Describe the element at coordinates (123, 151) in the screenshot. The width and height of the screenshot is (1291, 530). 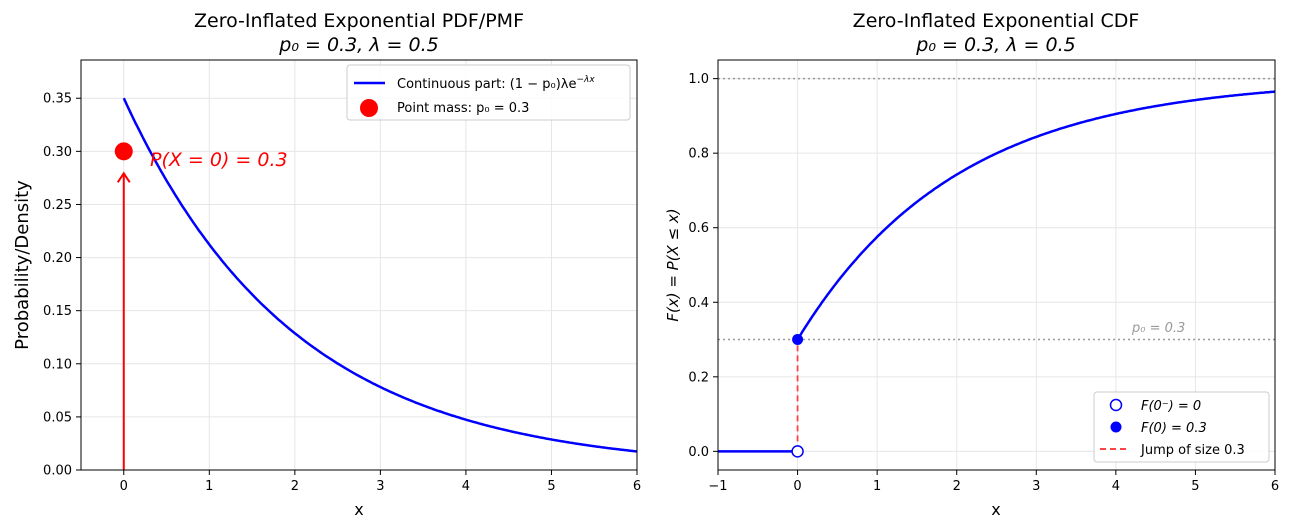
I see `point-mass-marker` at that location.